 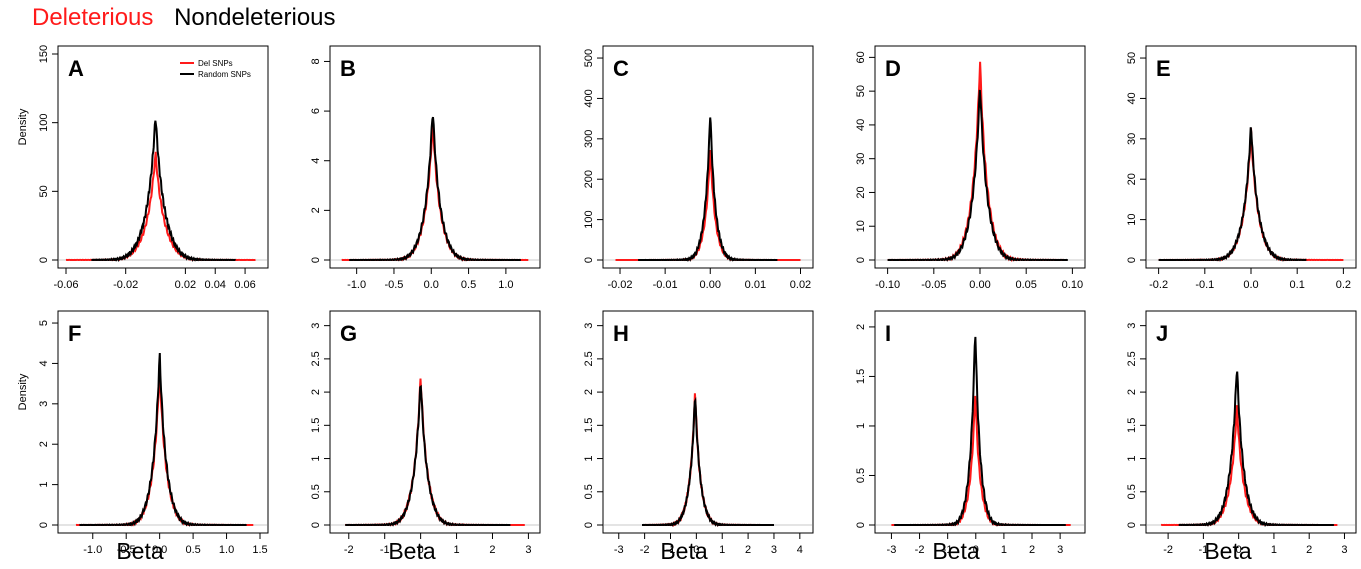 What do you see at coordinates (970, 168) in the screenshot?
I see `panel-d: 0 10 20 30 40 50 60 -0.10 -0.05 0.00 0.05 0.10 D` at bounding box center [970, 168].